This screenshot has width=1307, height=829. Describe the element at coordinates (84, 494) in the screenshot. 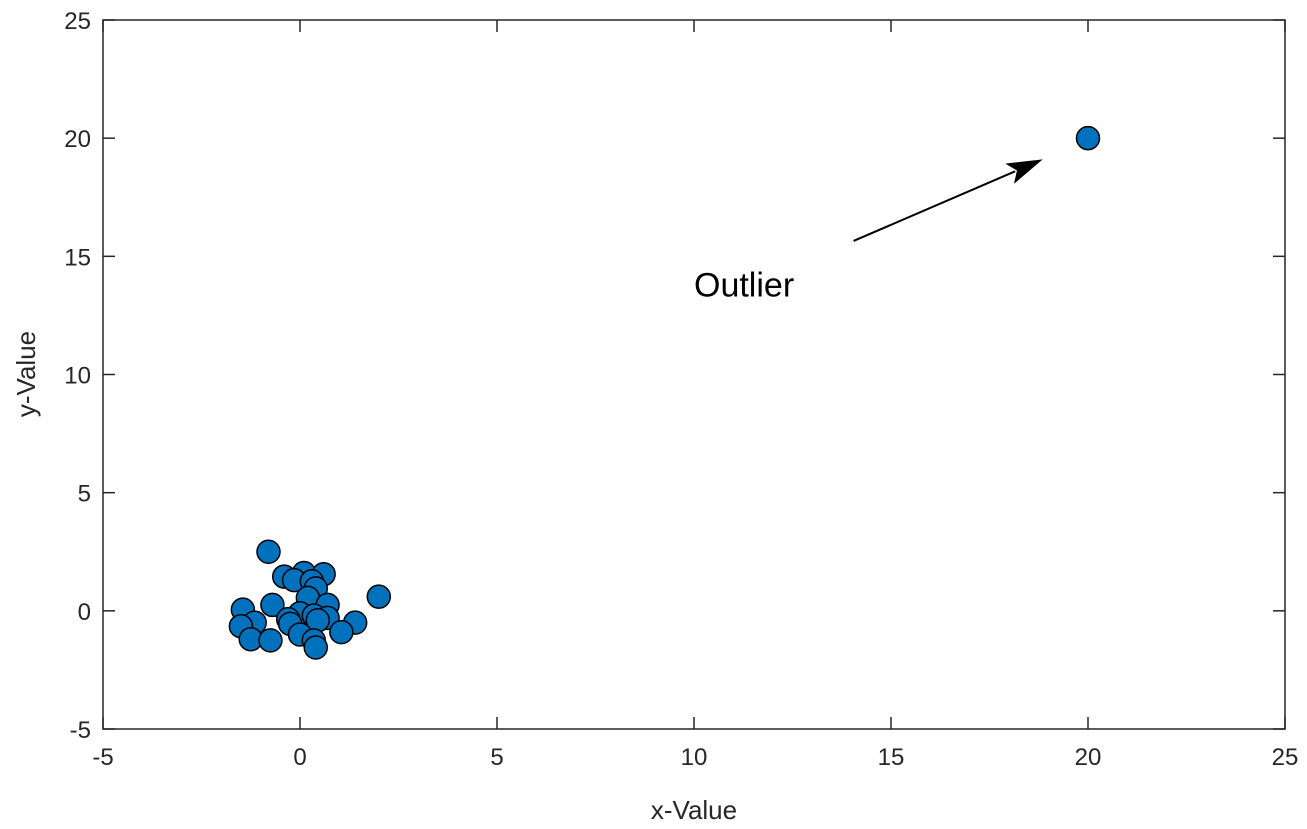

I see `y-tick-label: 5` at that location.